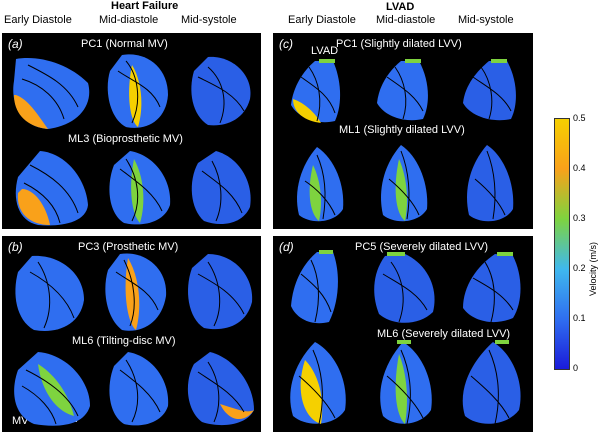 The image size is (600, 432). Describe the element at coordinates (593, 268) in the screenshot. I see `colorbar-label: Velocity (m/s)` at that location.